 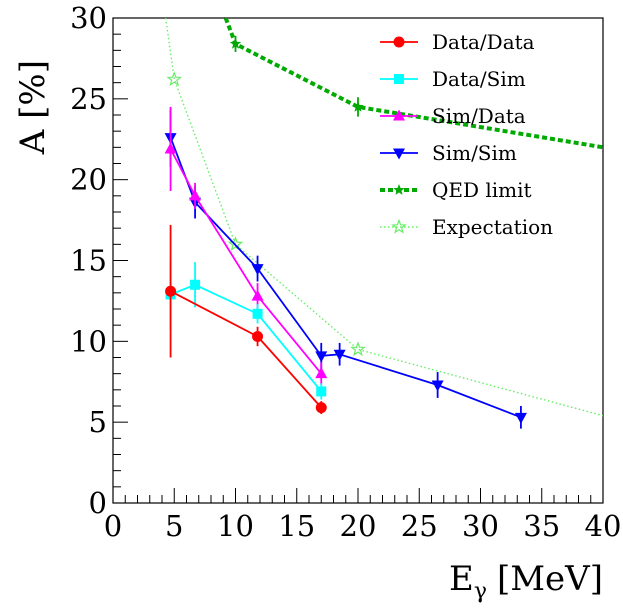 What do you see at coordinates (88, 99) in the screenshot?
I see `y-tick-label: 25` at bounding box center [88, 99].